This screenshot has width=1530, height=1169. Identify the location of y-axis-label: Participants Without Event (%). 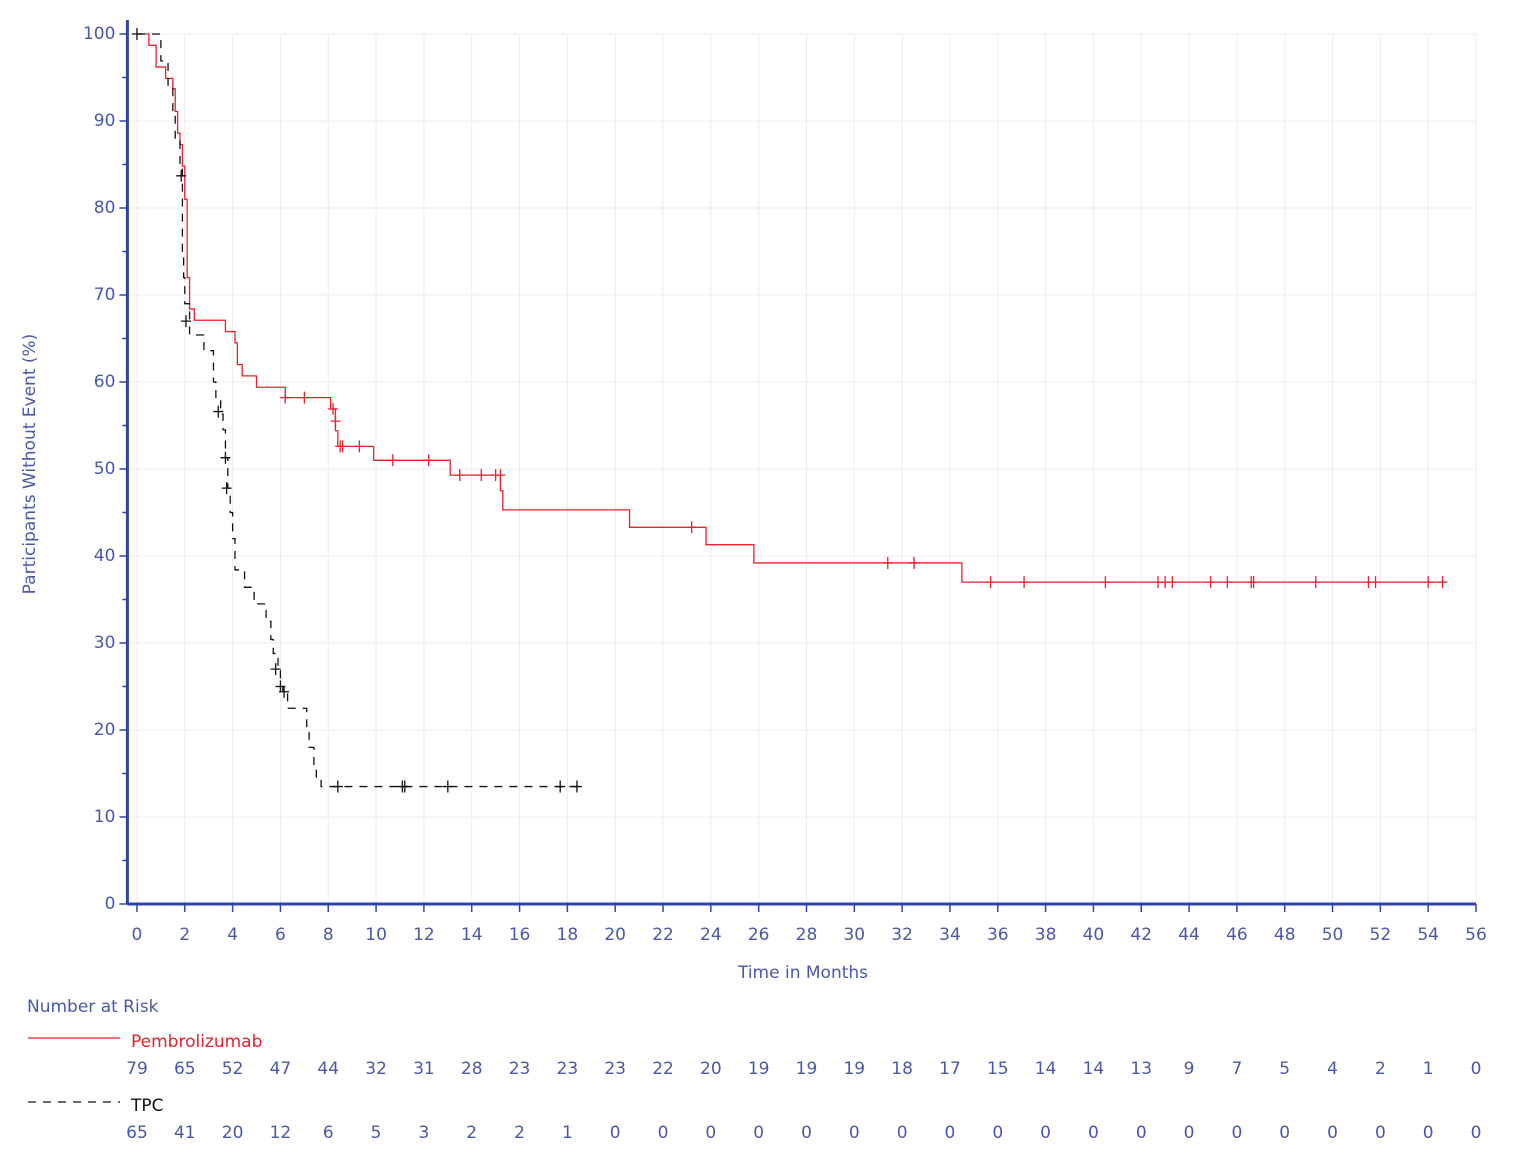
(30, 464).